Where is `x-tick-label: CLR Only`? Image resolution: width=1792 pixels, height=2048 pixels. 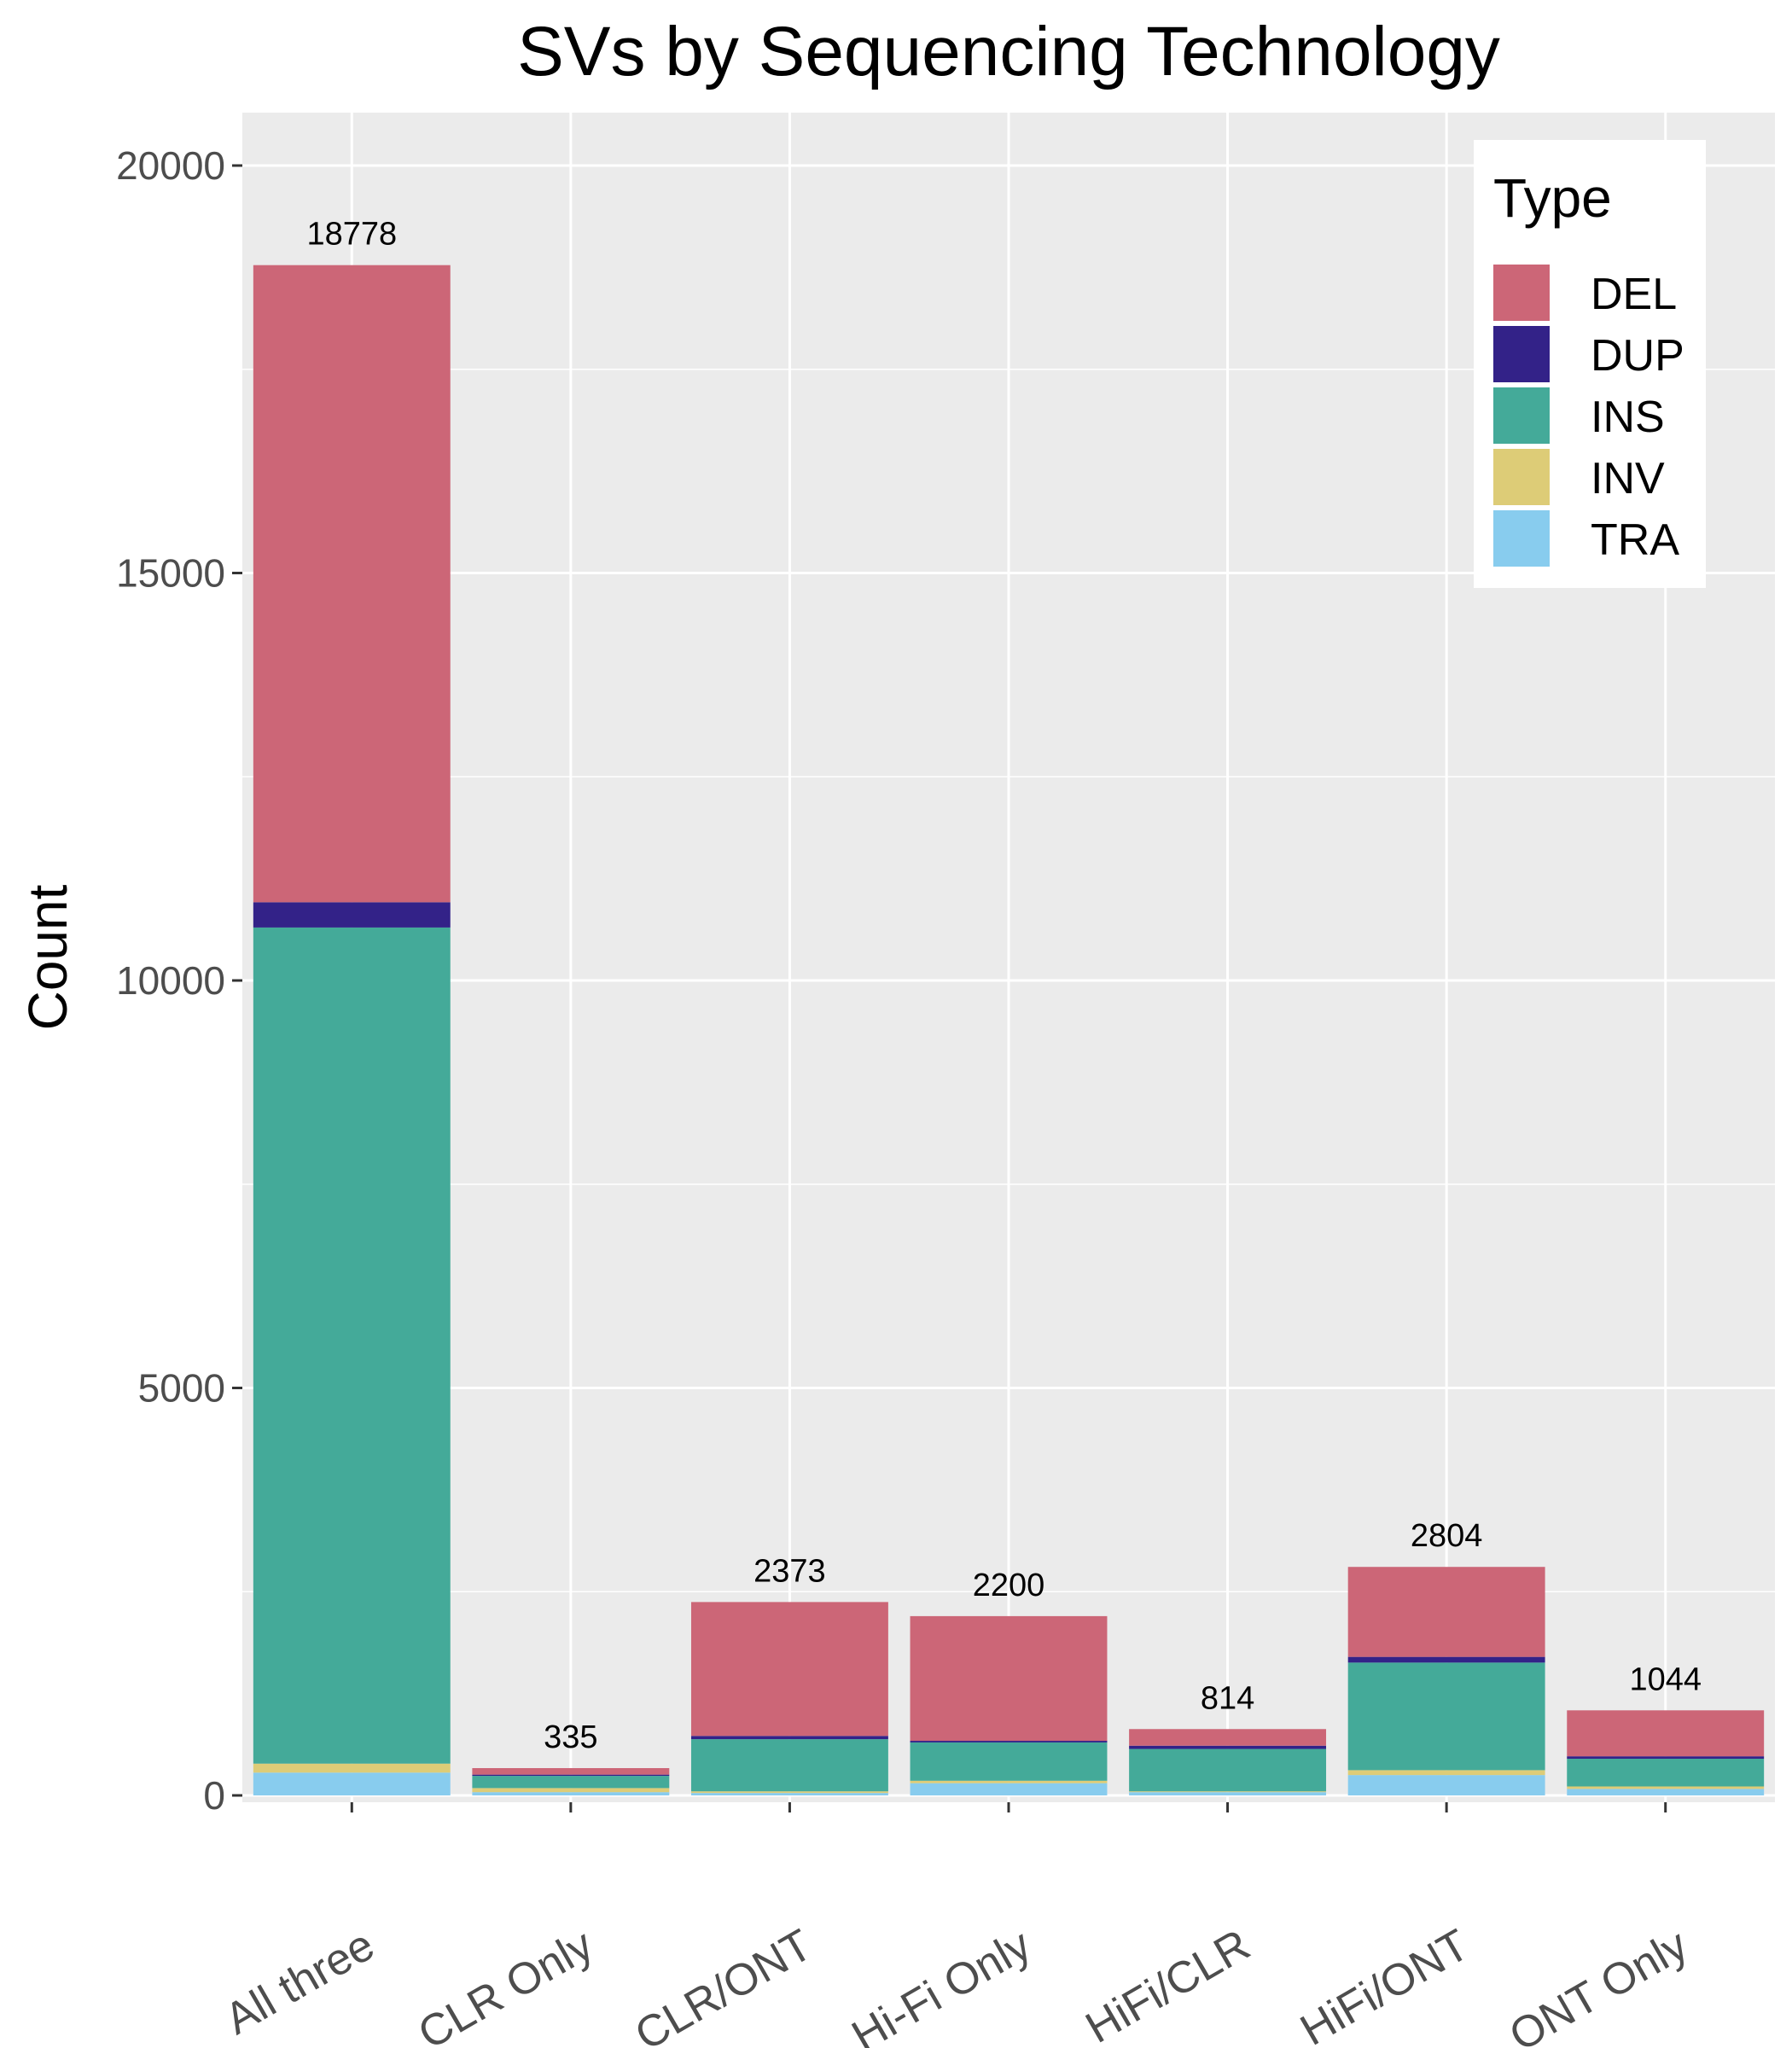
x-tick-label: CLR Only is located at coordinates (506, 1984).